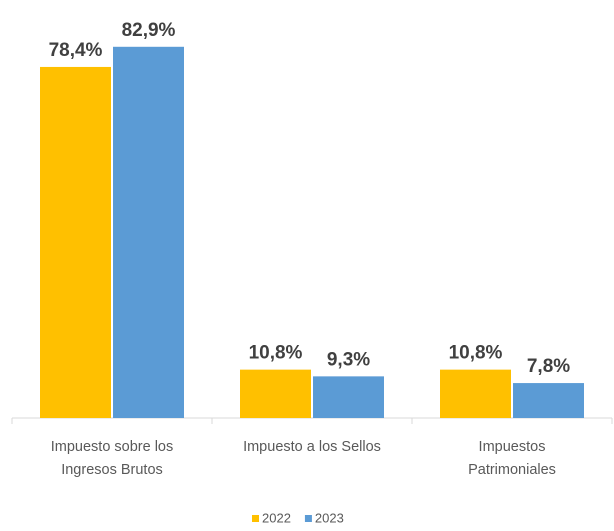 This screenshot has height=531, width=614. Describe the element at coordinates (76, 50) in the screenshot. I see `data-label: 78,4%` at that location.